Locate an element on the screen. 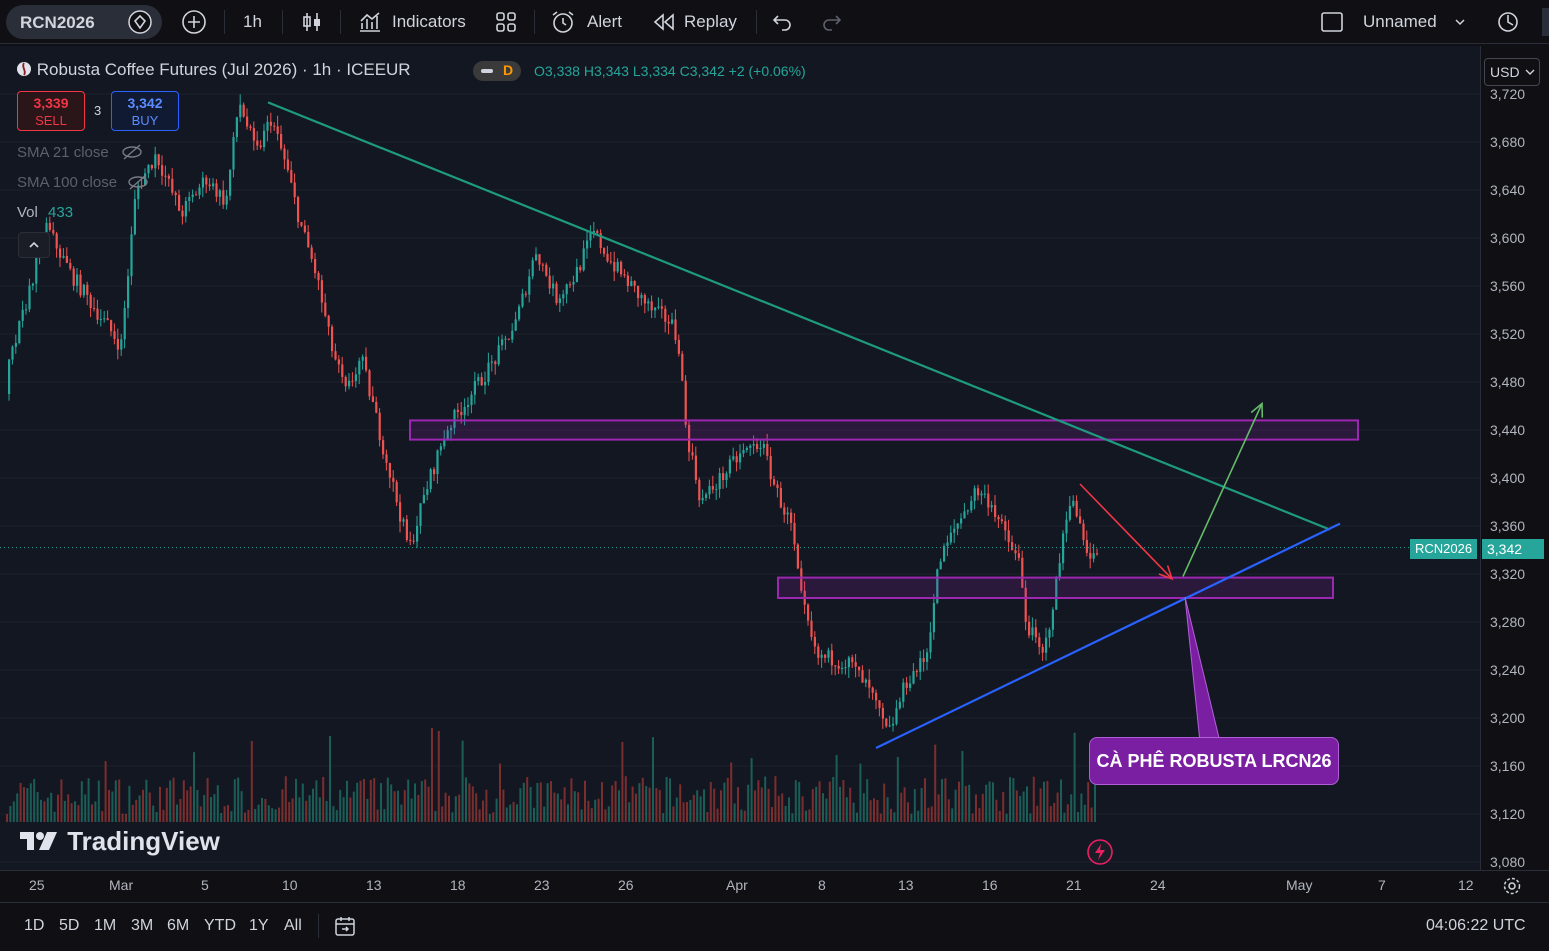  range-button-3m: 3M is located at coordinates (142, 925).